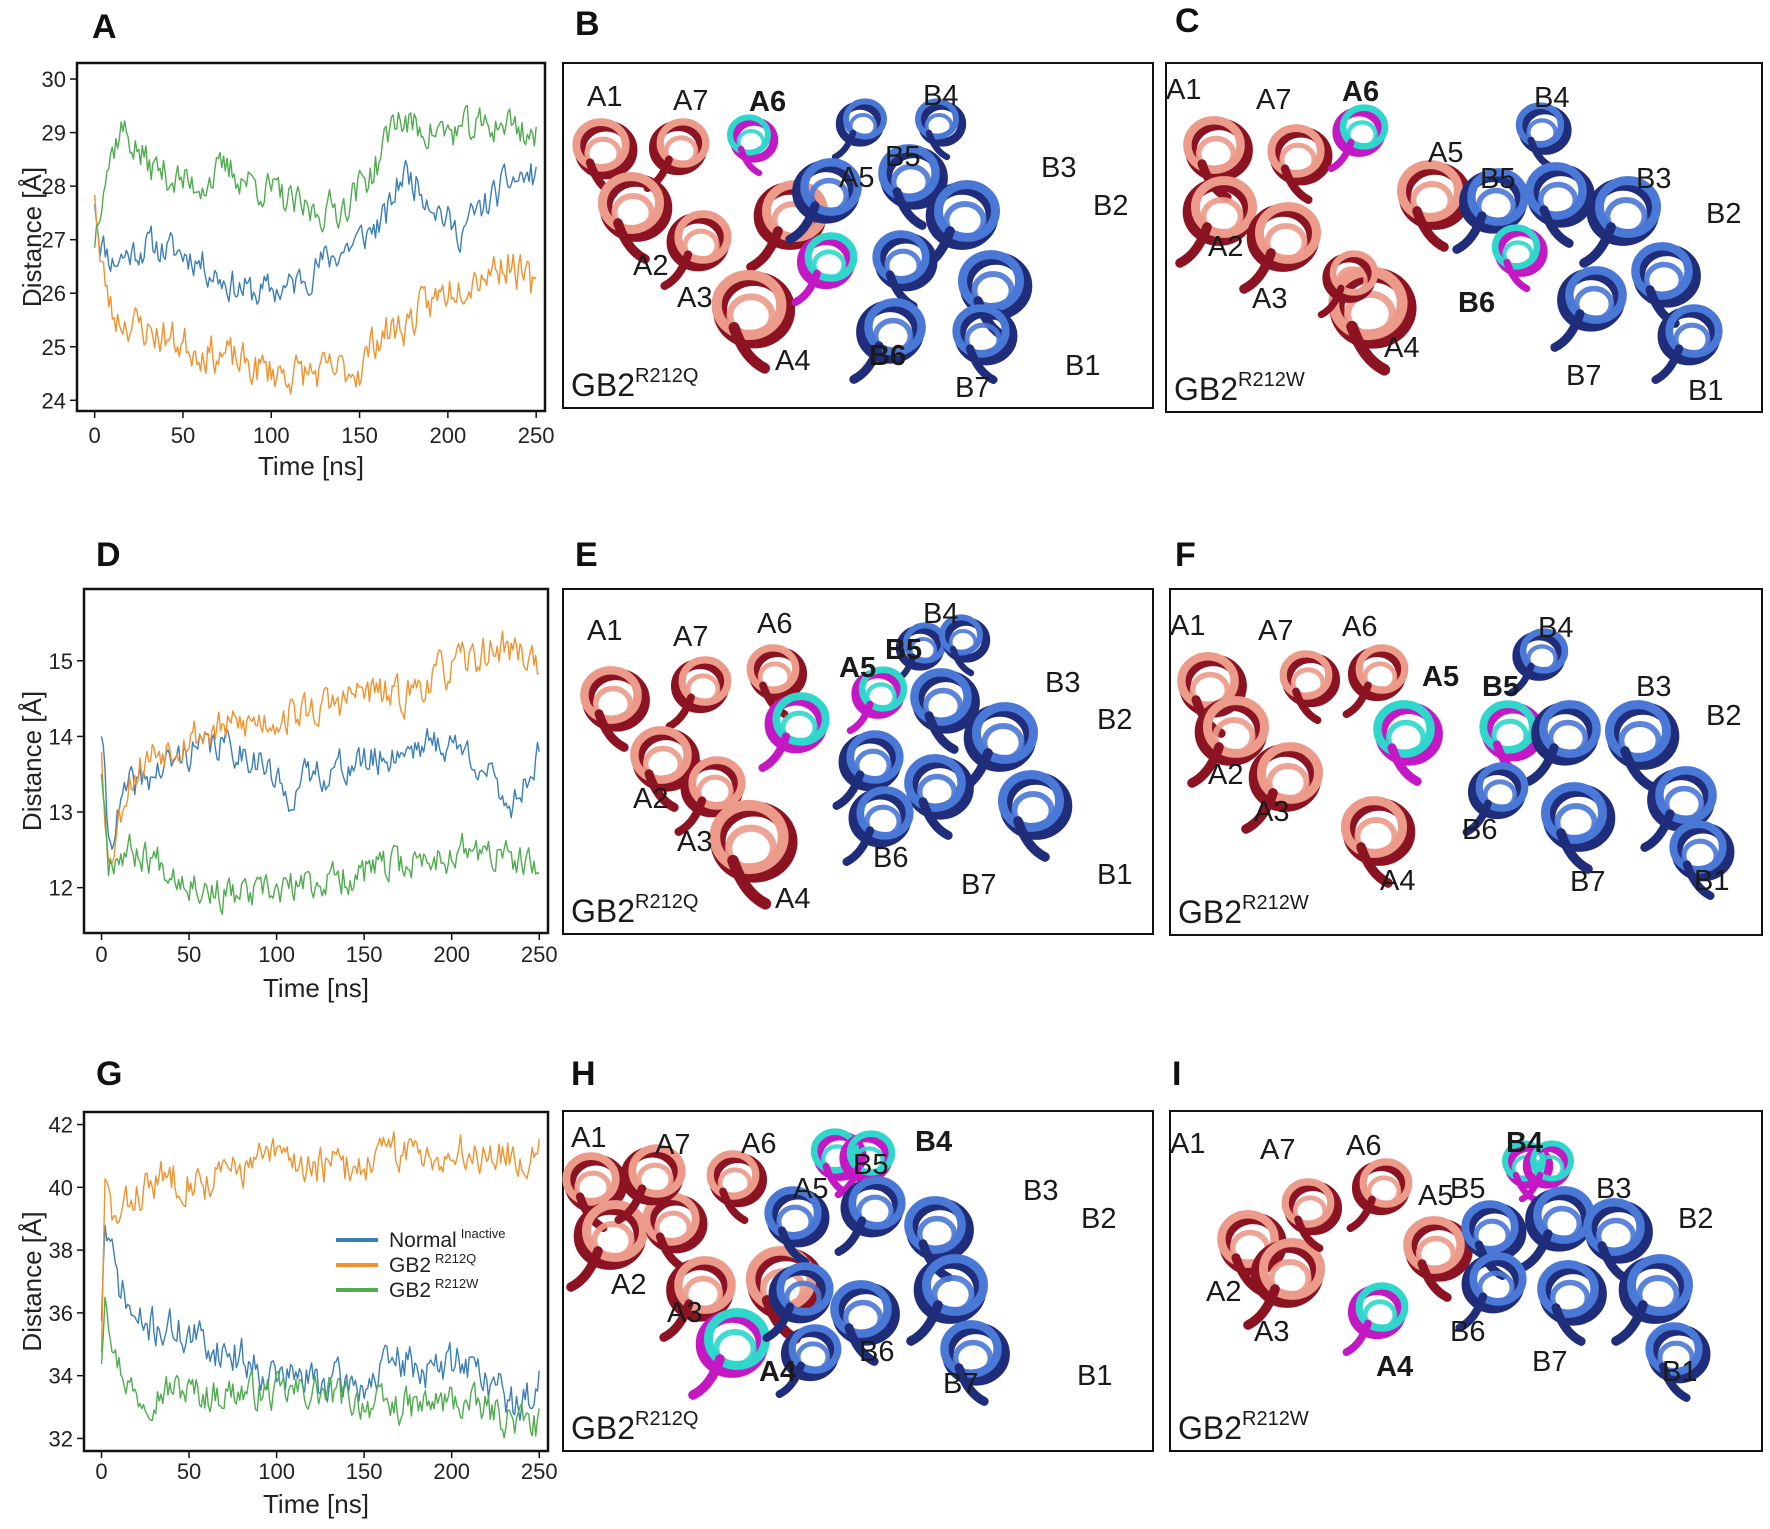 The height and width of the screenshot is (1529, 1770). What do you see at coordinates (786, 1267) in the screenshot?
I see `helix-group` at bounding box center [786, 1267].